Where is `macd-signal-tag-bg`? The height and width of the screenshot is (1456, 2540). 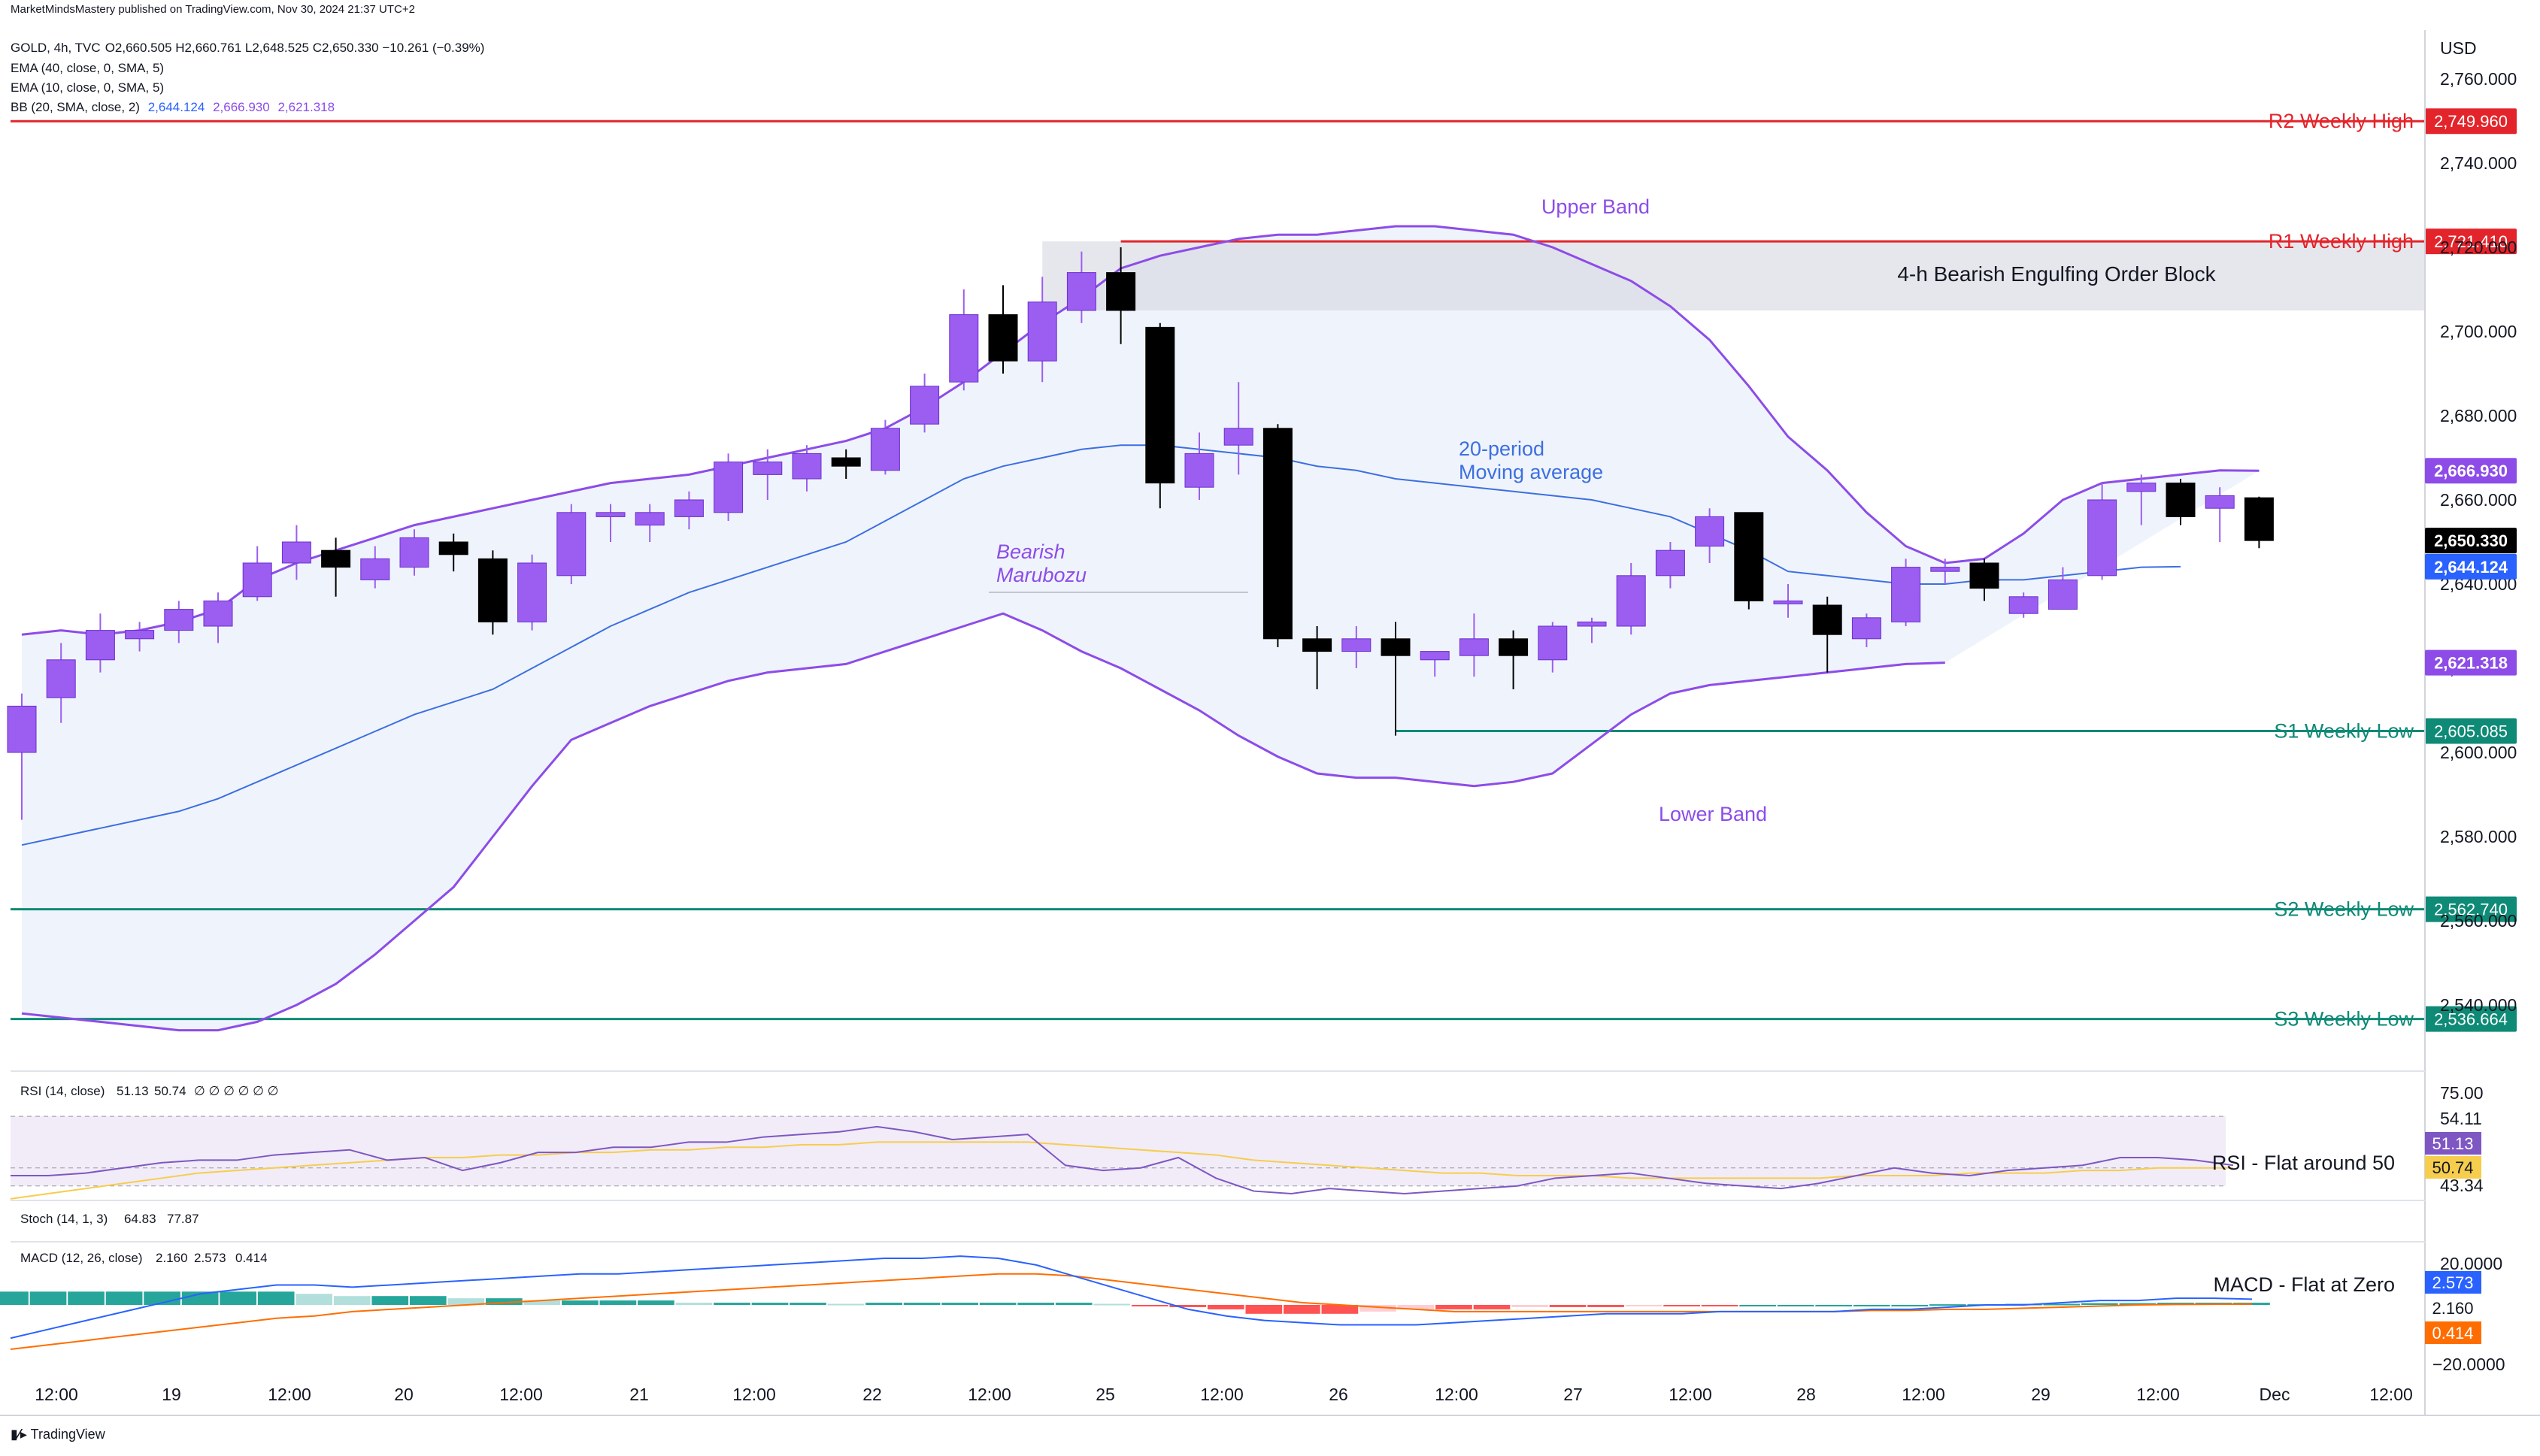
macd-signal-tag-bg is located at coordinates (2453, 1332).